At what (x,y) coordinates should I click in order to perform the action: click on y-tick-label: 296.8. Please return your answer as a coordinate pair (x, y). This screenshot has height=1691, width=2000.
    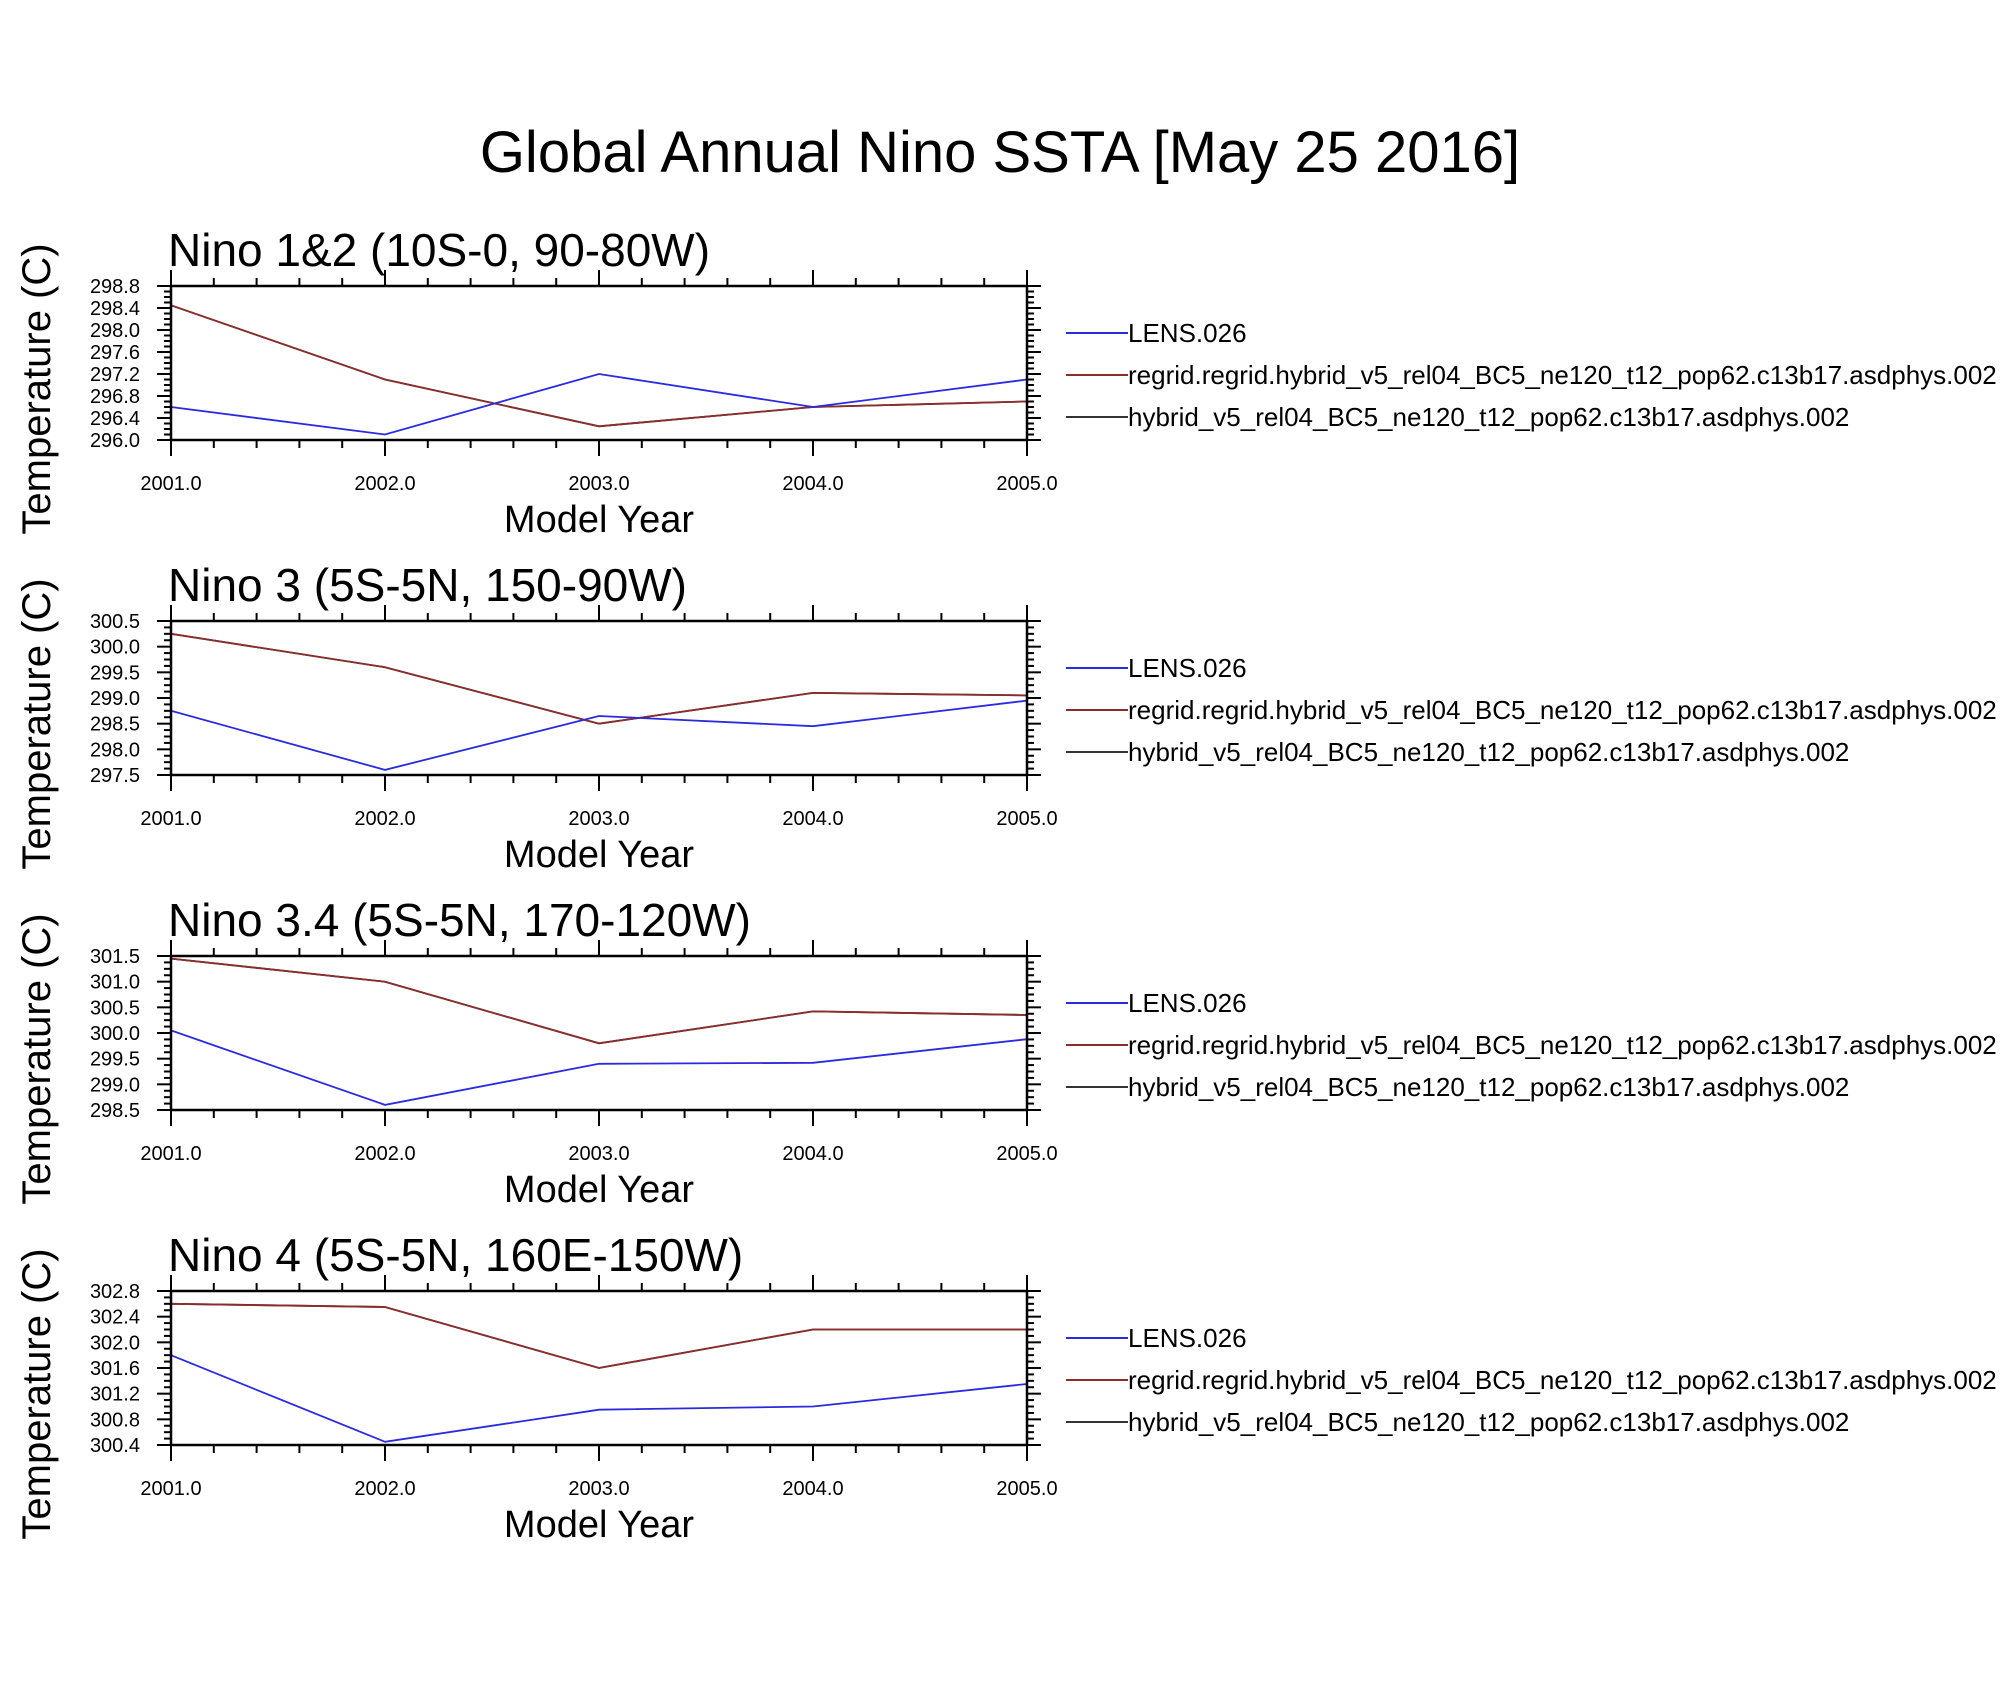
    Looking at the image, I should click on (115, 397).